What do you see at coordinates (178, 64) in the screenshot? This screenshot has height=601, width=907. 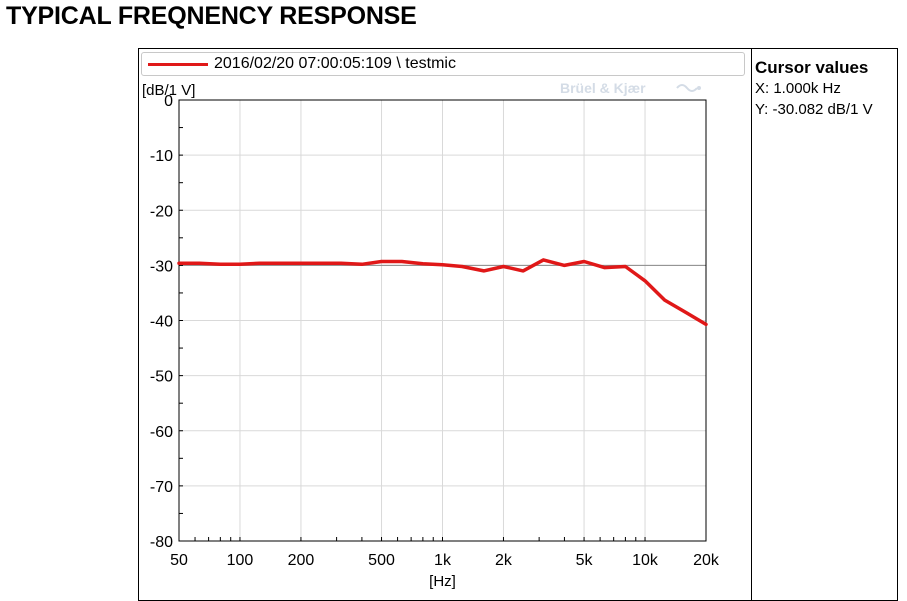 I see `legend-swatch` at bounding box center [178, 64].